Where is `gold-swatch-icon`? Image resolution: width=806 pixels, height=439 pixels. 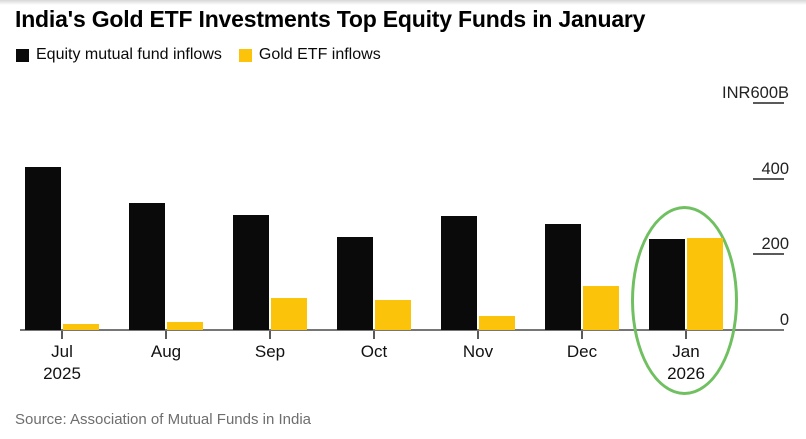 gold-swatch-icon is located at coordinates (245, 55).